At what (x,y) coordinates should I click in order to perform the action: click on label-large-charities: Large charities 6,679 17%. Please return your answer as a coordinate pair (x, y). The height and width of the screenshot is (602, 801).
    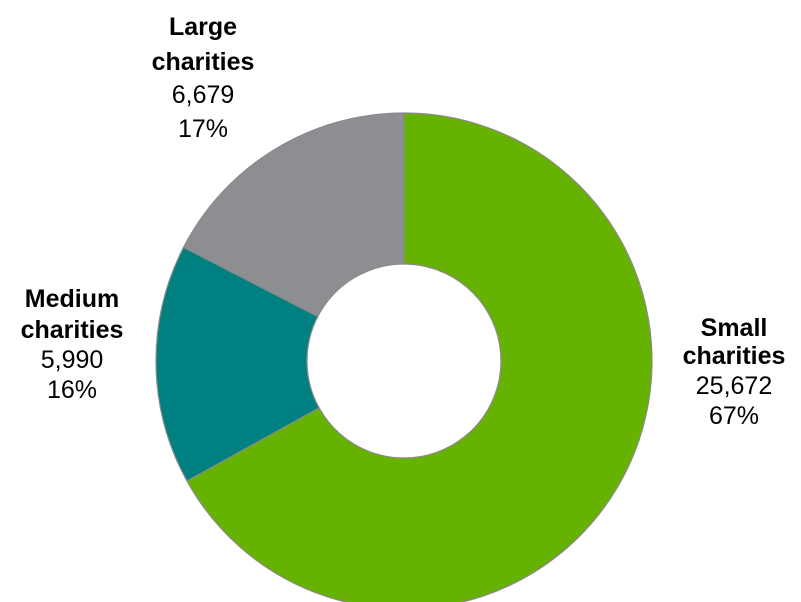
    Looking at the image, I should click on (203, 78).